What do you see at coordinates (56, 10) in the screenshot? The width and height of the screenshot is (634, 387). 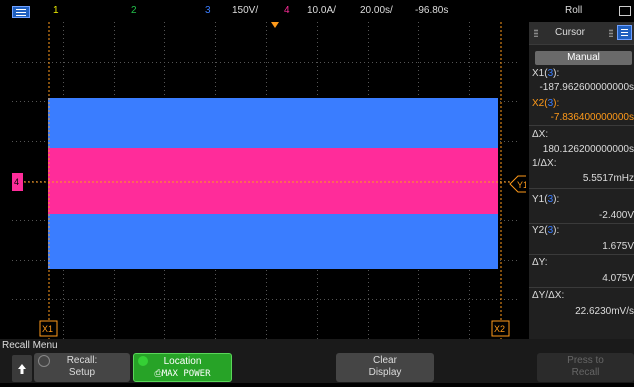 I see `channel-1-indicator: 1` at bounding box center [56, 10].